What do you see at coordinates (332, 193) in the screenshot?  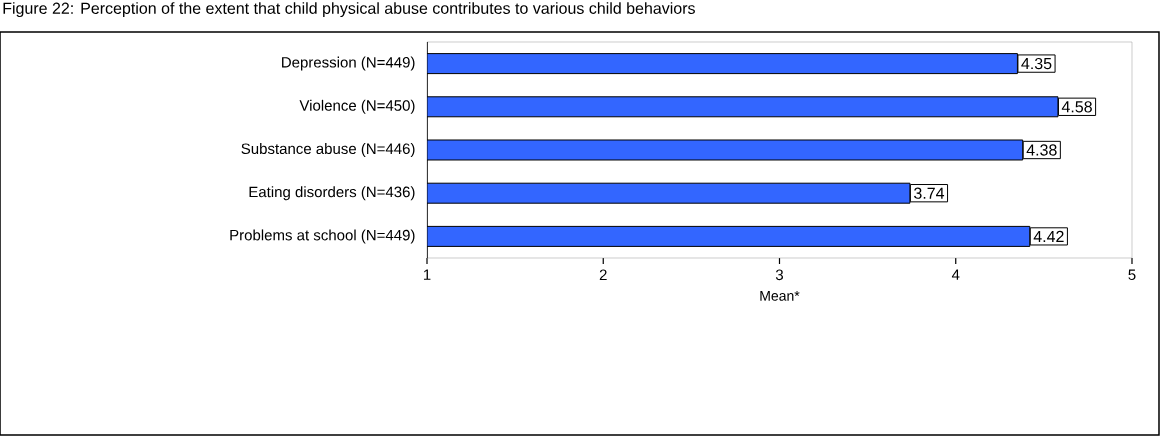 I see `y-tick-label: Eating disorders (N=436)` at bounding box center [332, 193].